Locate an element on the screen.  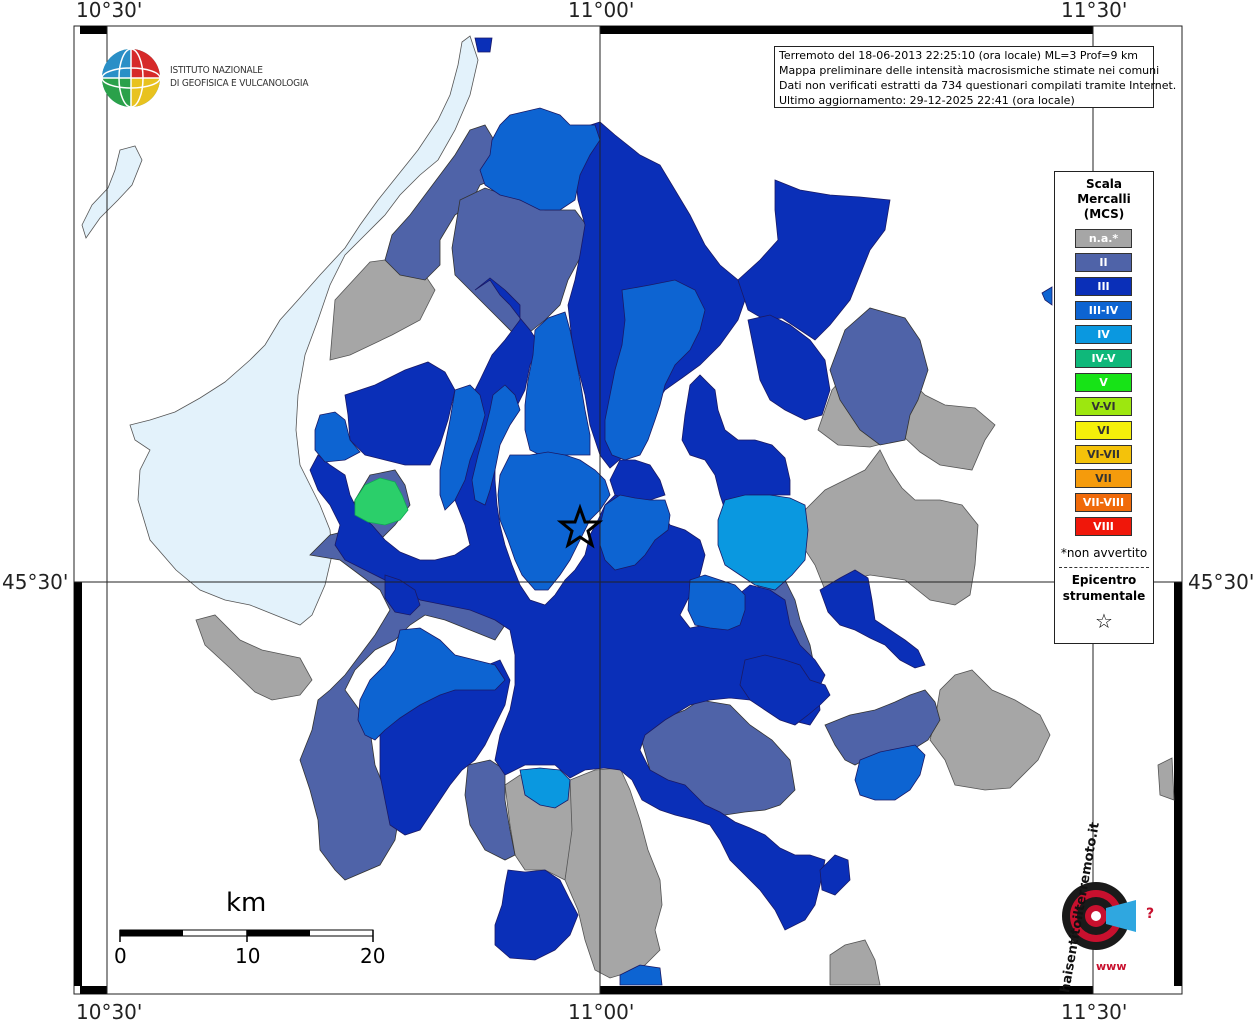
legend-epicenter-label: Epicentro strumentale is located at coordinates (1104, 588).